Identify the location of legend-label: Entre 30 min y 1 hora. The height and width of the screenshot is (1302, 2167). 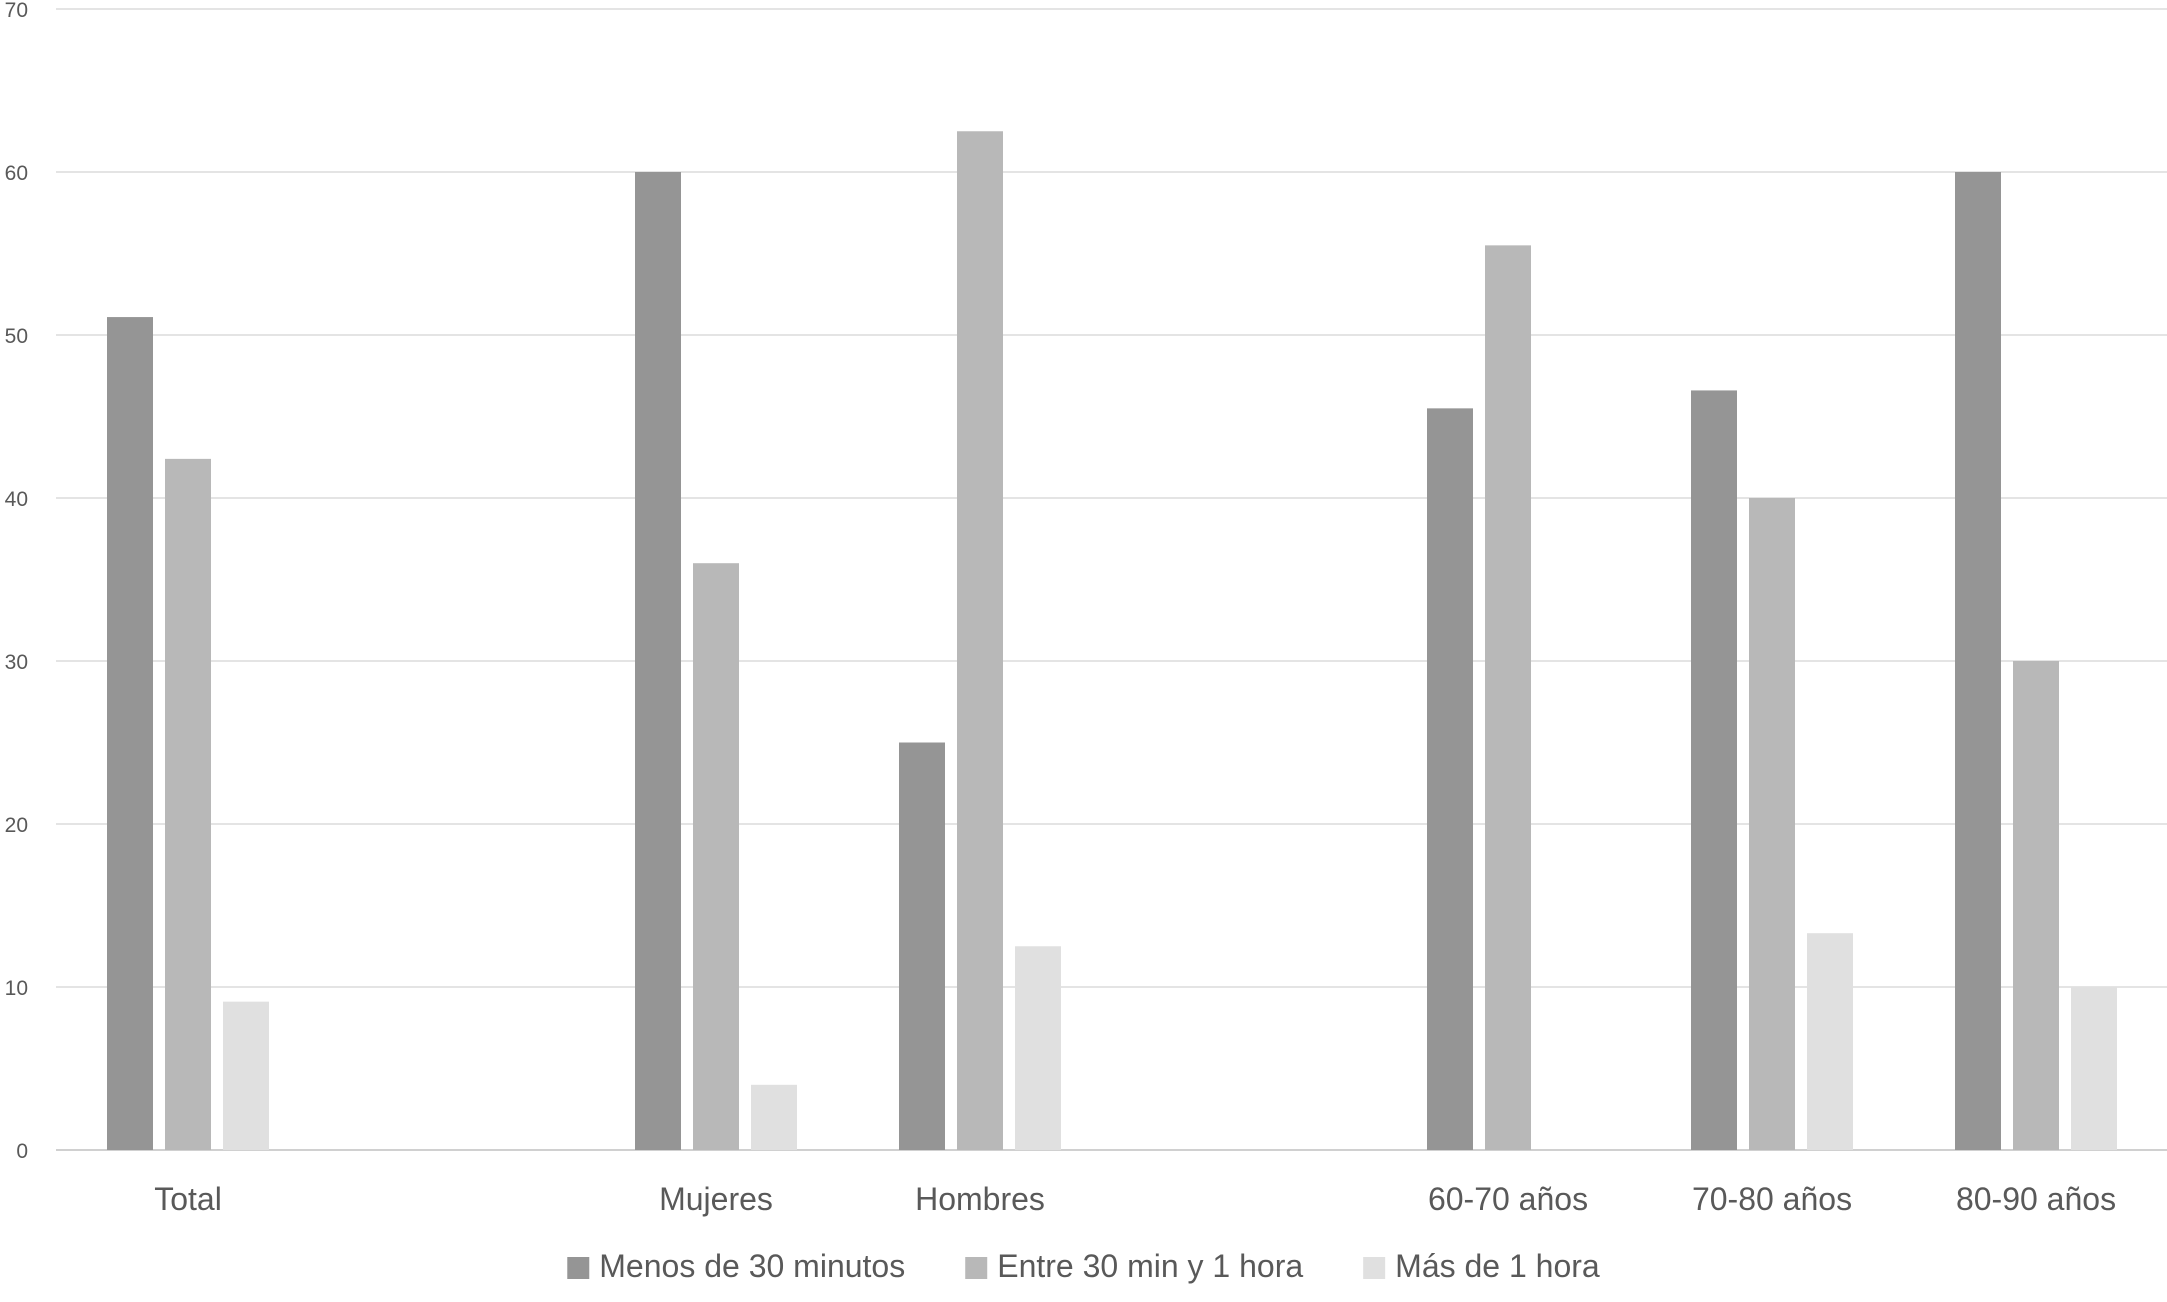
(1150, 1266).